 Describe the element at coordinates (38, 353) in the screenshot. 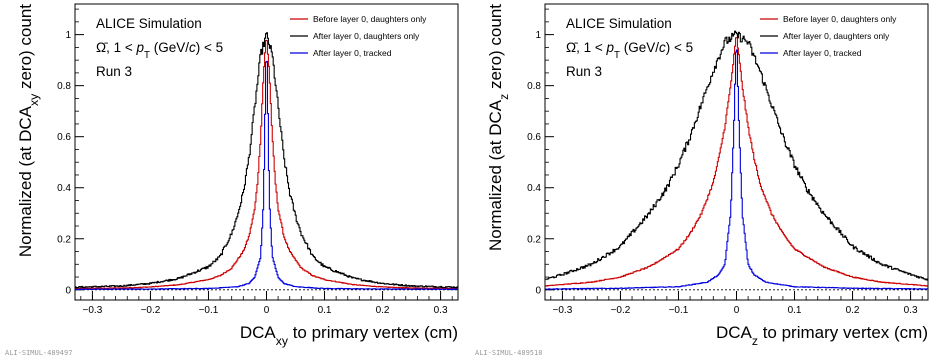

I see `figure-tag: ALI-SIMUL-489497` at that location.